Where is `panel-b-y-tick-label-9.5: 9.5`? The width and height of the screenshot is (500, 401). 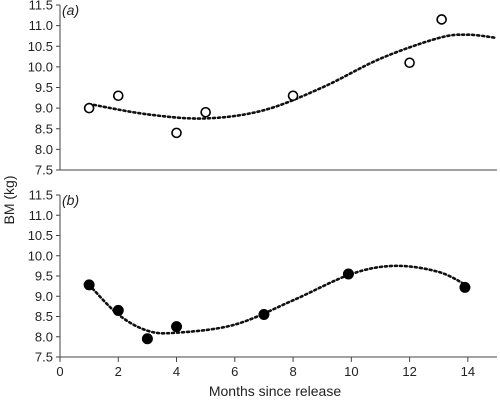
panel-b-y-tick-label-9.5: 9.5 is located at coordinates (44, 276).